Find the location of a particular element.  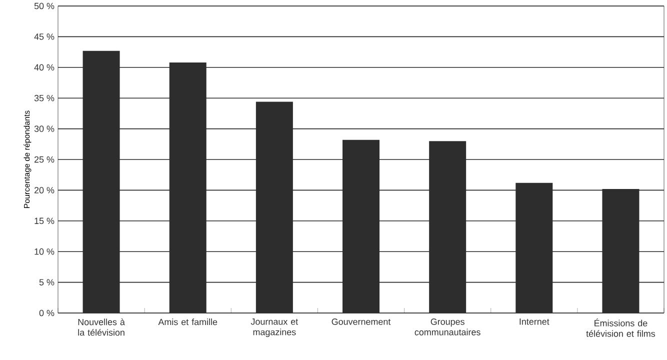

x-tick-label: Groupes communautaires is located at coordinates (447, 327).